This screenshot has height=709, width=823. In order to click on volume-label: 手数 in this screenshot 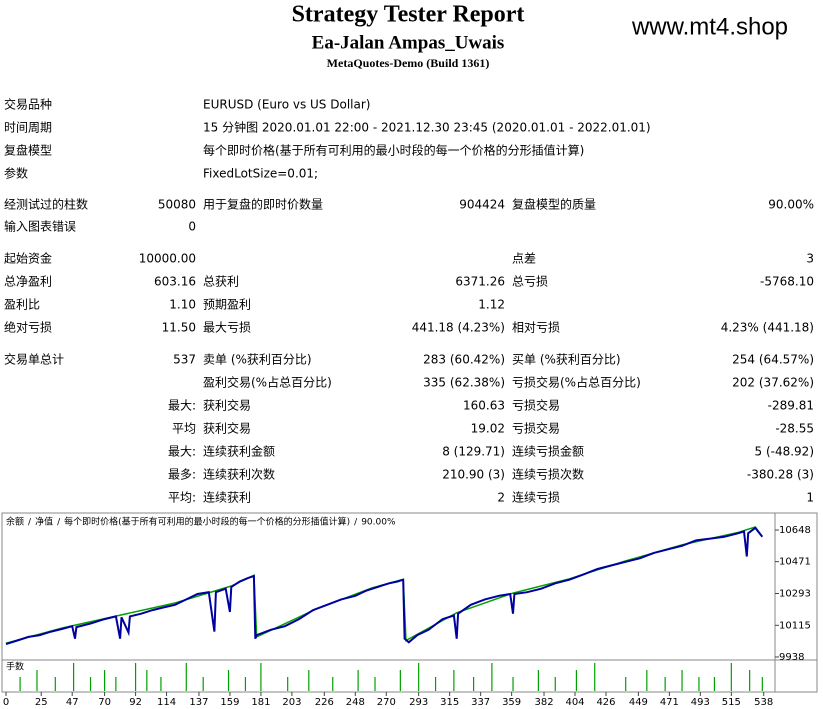, I will do `click(15, 667)`.